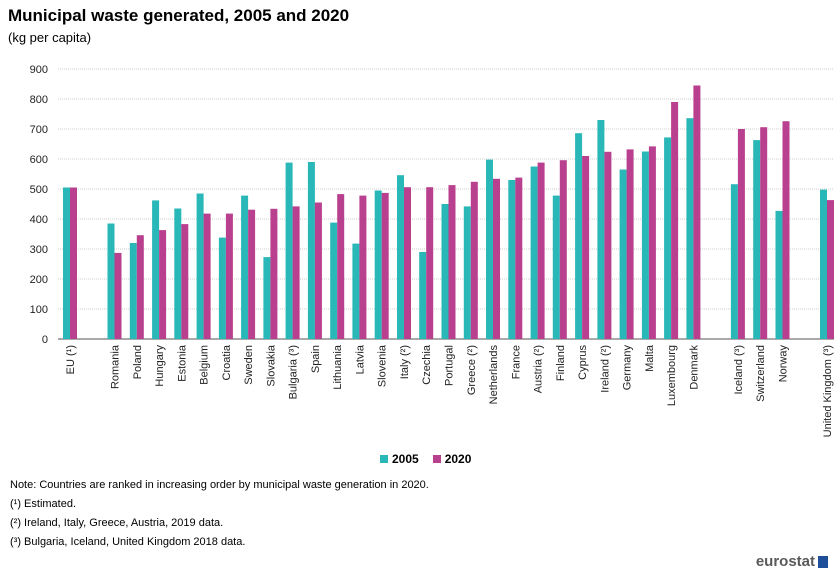 This screenshot has width=834, height=576. I want to click on x-category-label: Belgium, so click(205, 365).